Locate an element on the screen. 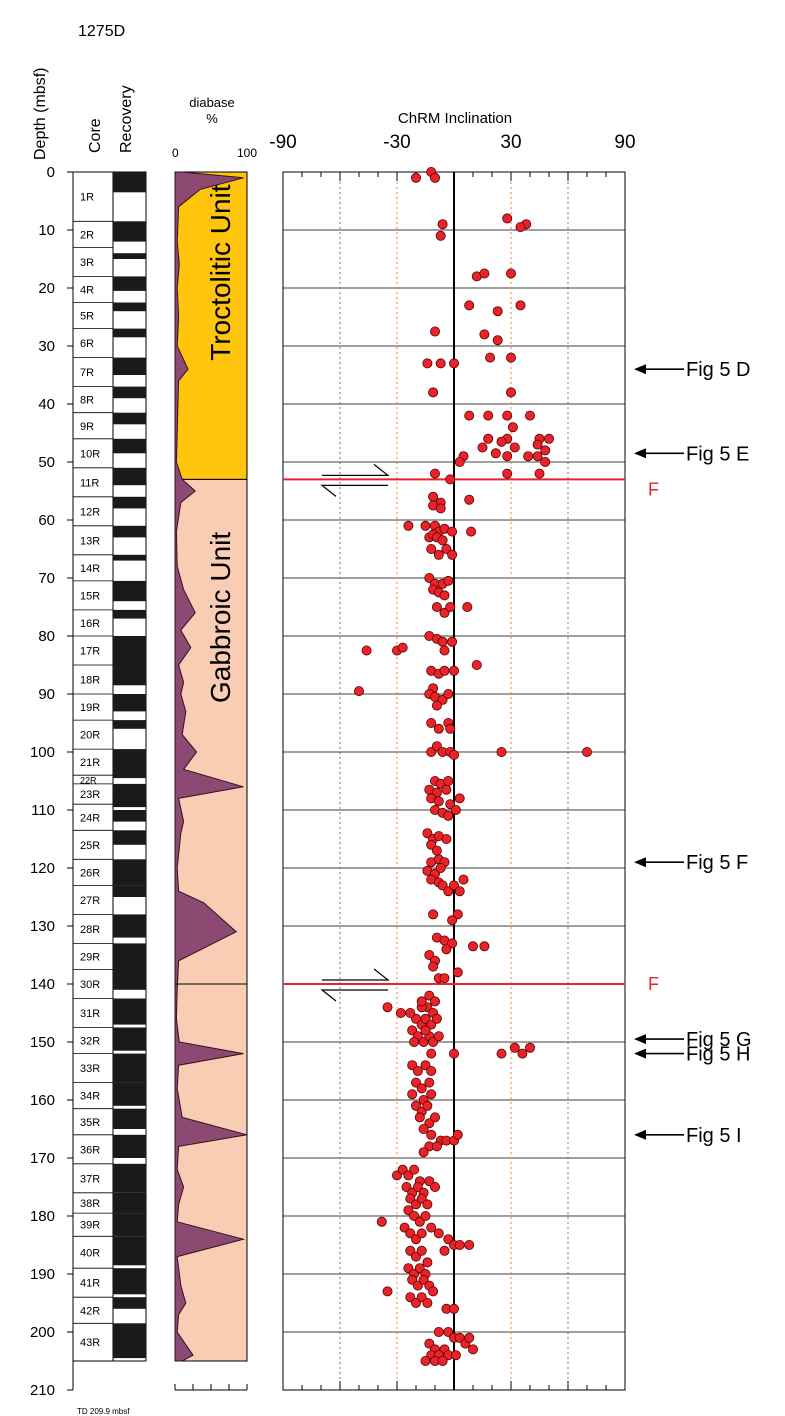 The image size is (785, 1416). core-label: 14R is located at coordinates (90, 569).